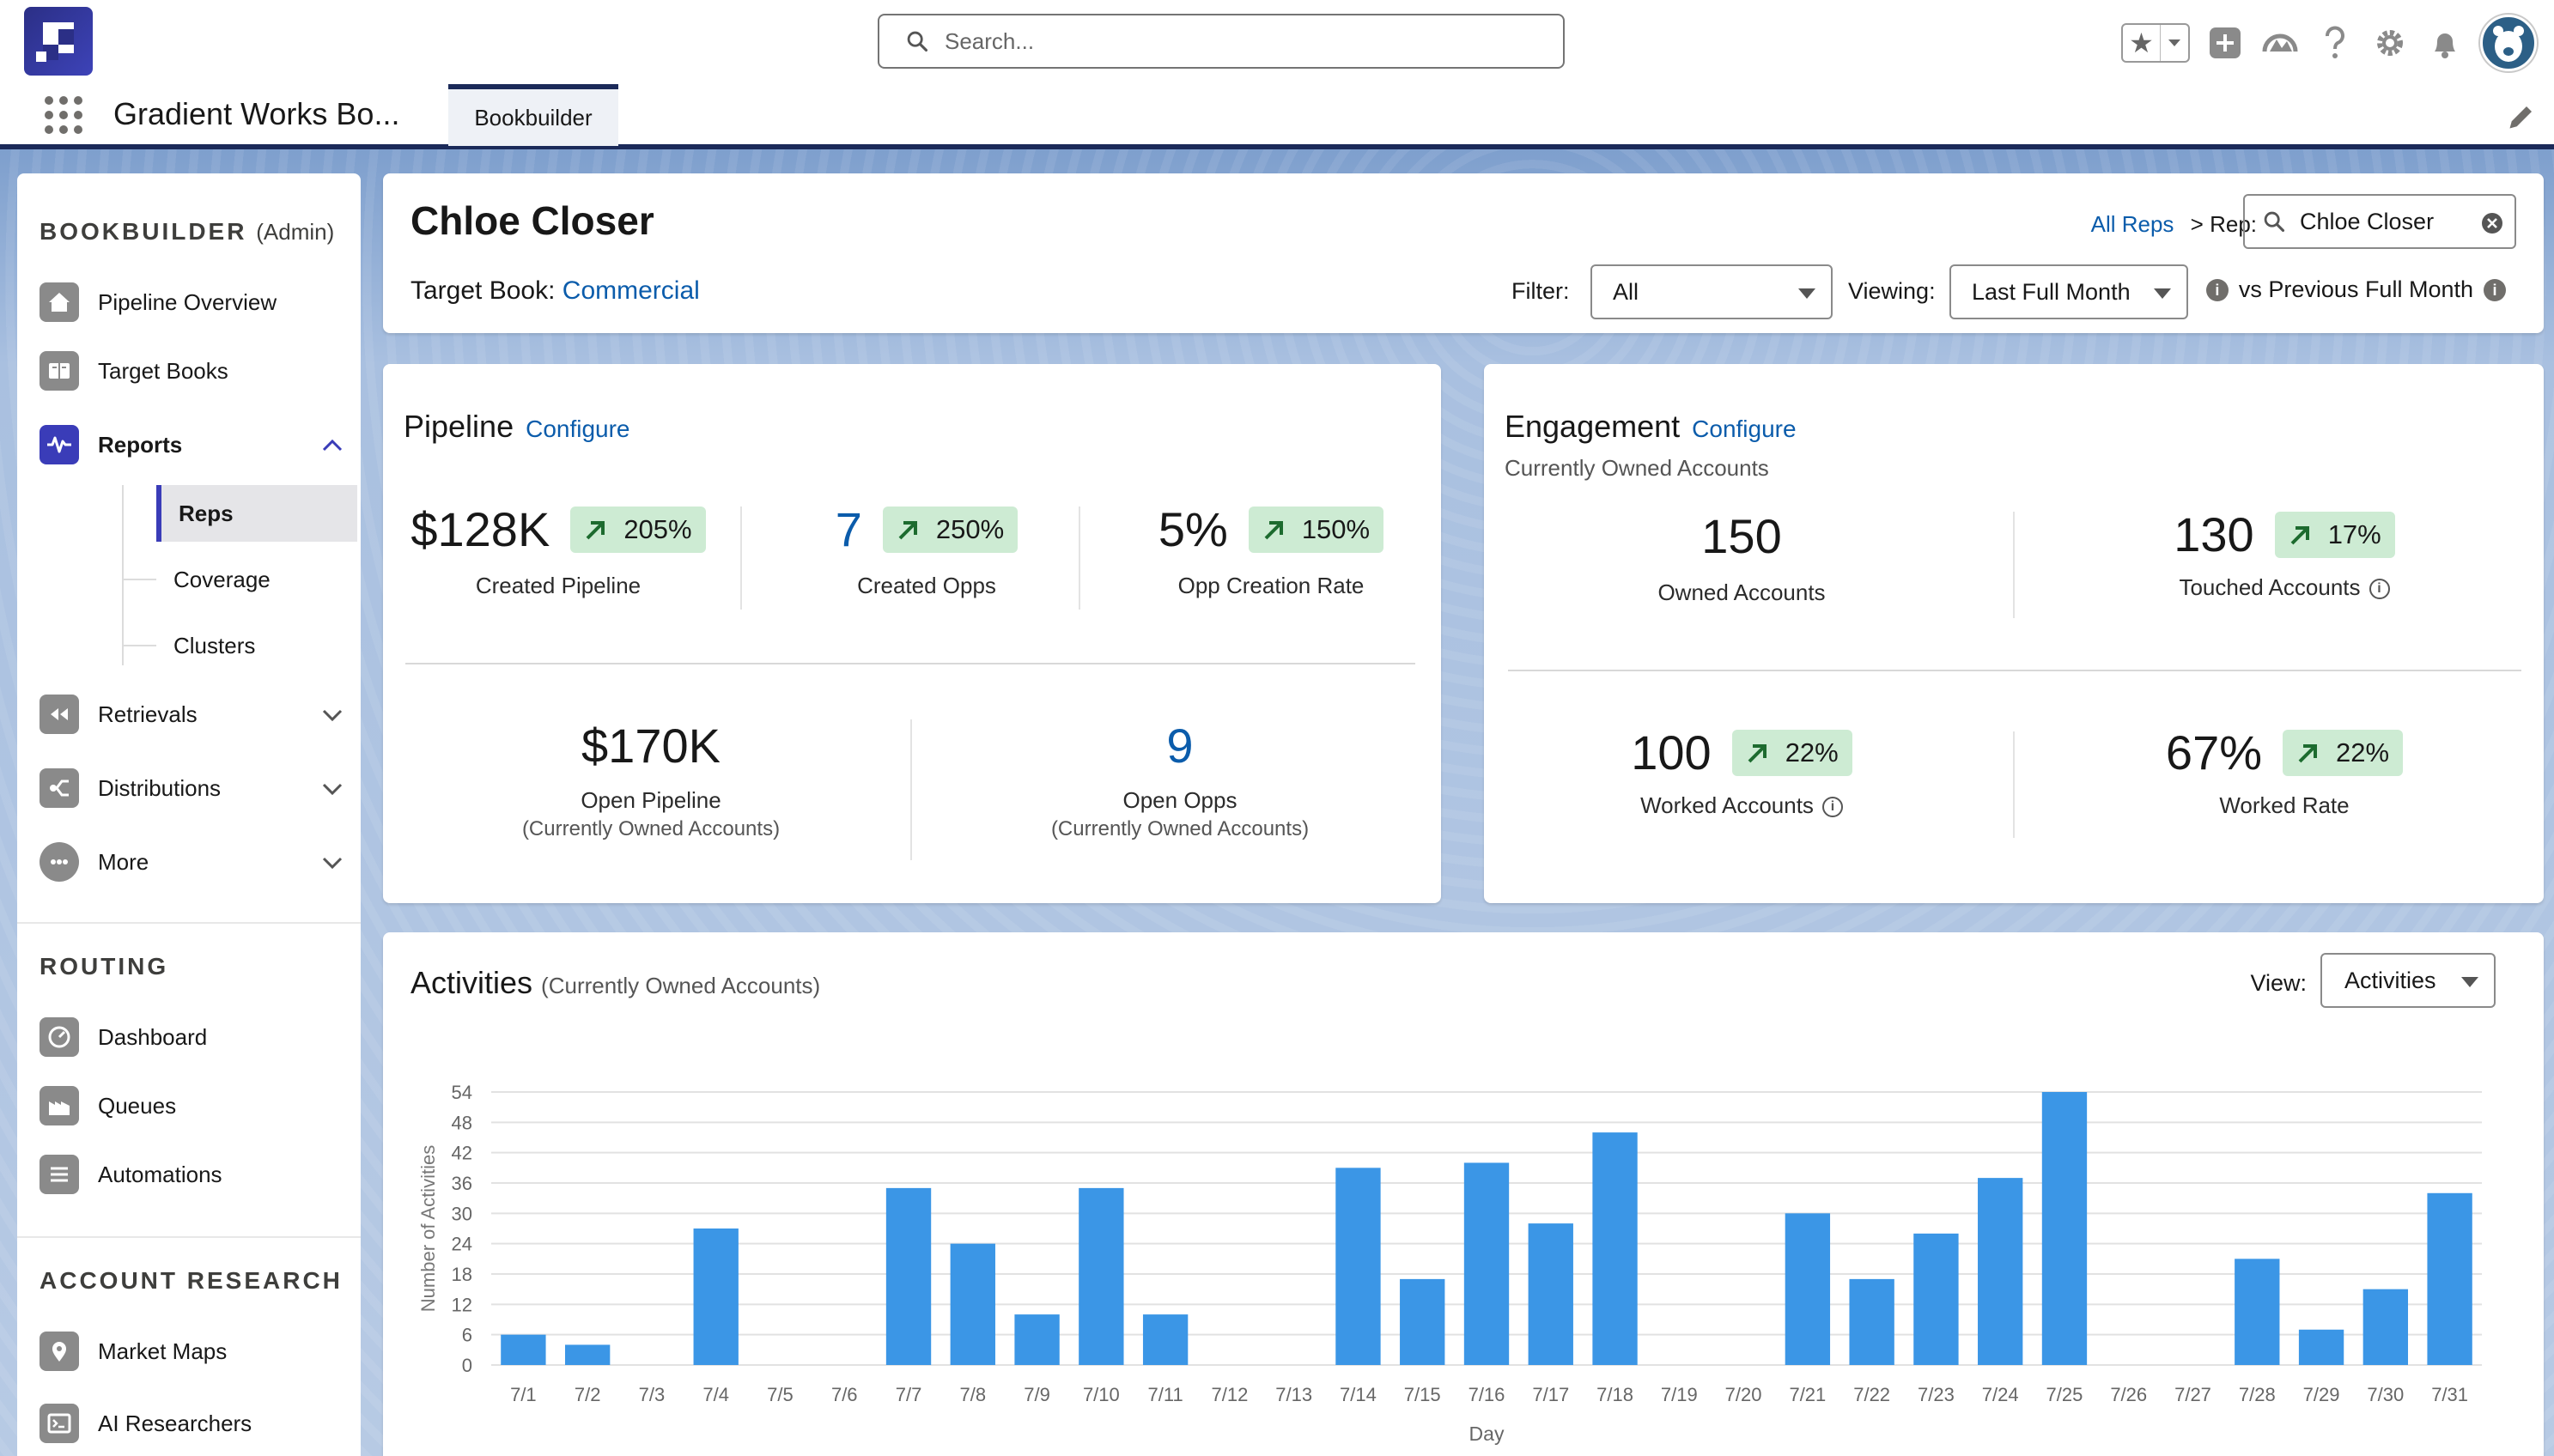  Describe the element at coordinates (198, 715) in the screenshot. I see `sidebar-item-retrievals: Retrievals` at that location.